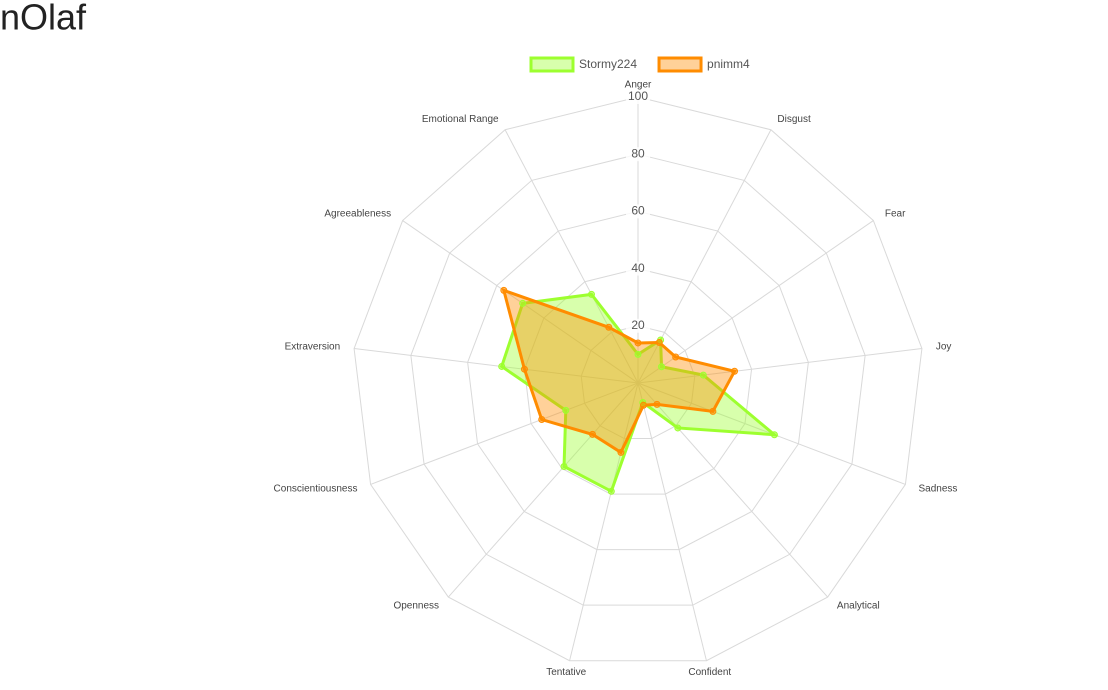 The image size is (1108, 690). I want to click on axis-label: Joy, so click(944, 347).